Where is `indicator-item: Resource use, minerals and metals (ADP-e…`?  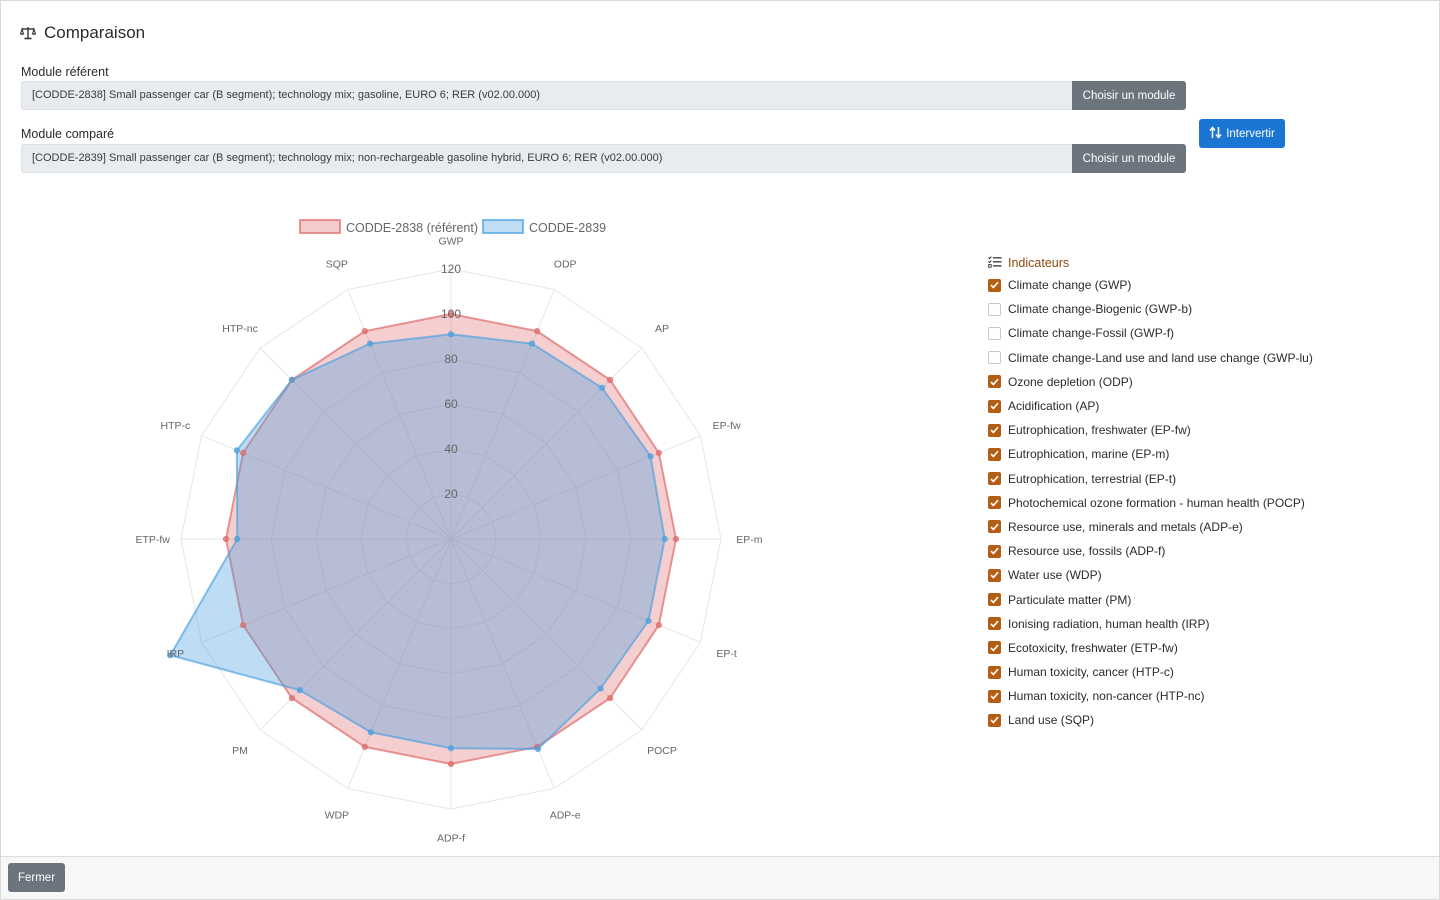
indicator-item: Resource use, minerals and metals (ADP-e… is located at coordinates (1203, 527).